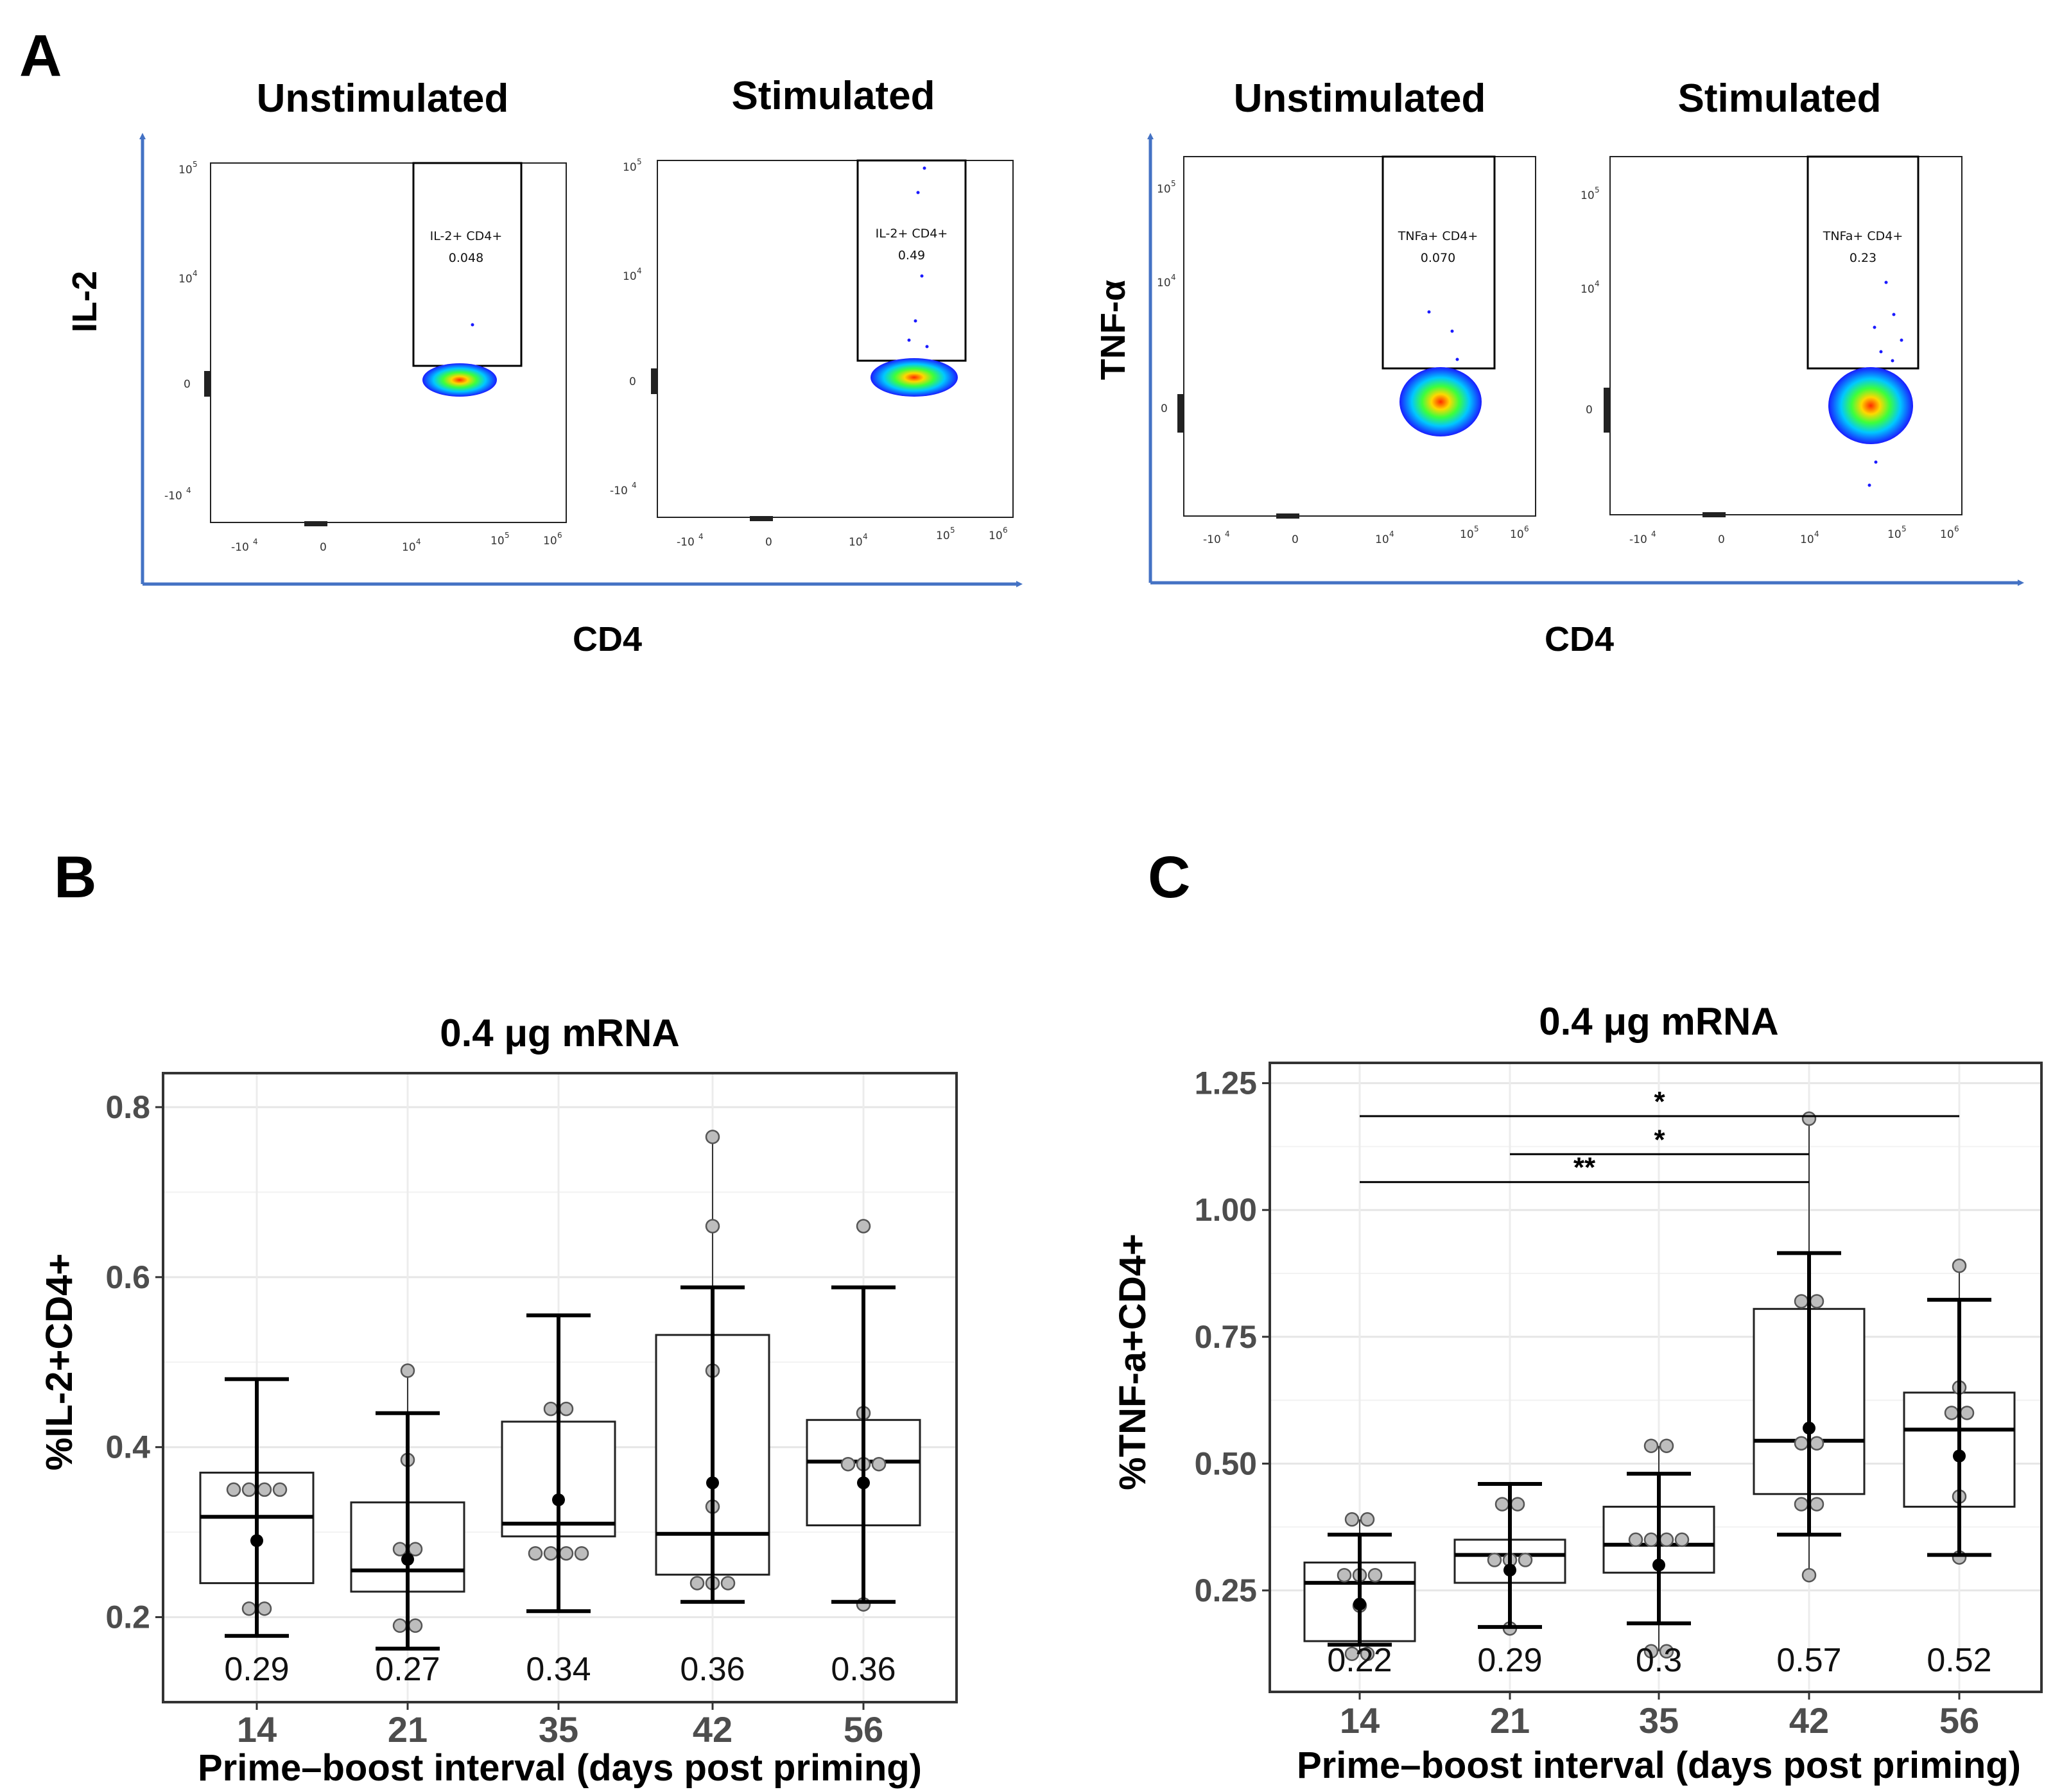 The height and width of the screenshot is (1792, 2062). What do you see at coordinates (1885, 384) in the screenshot?
I see `event-dots-stim-tnf` at bounding box center [1885, 384].